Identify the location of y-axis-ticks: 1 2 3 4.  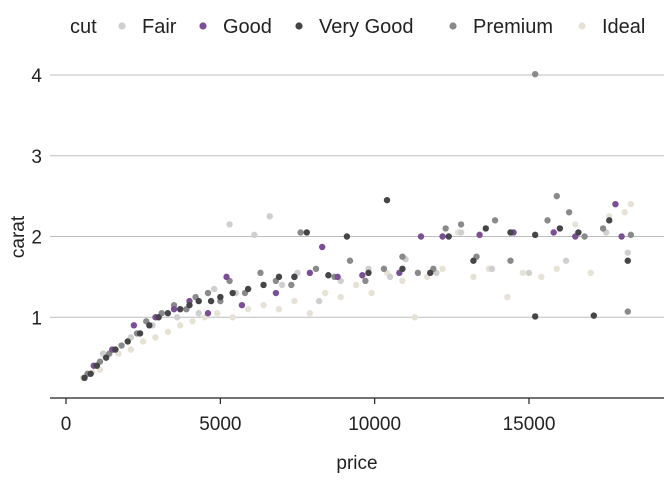
(36, 197).